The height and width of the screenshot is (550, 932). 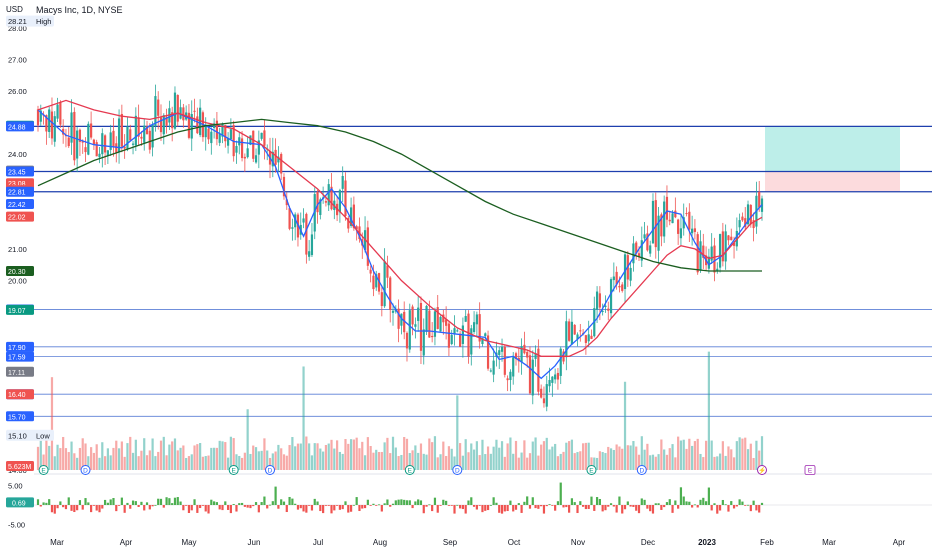 I want to click on price-tag-label: 16.40, so click(x=17, y=395).